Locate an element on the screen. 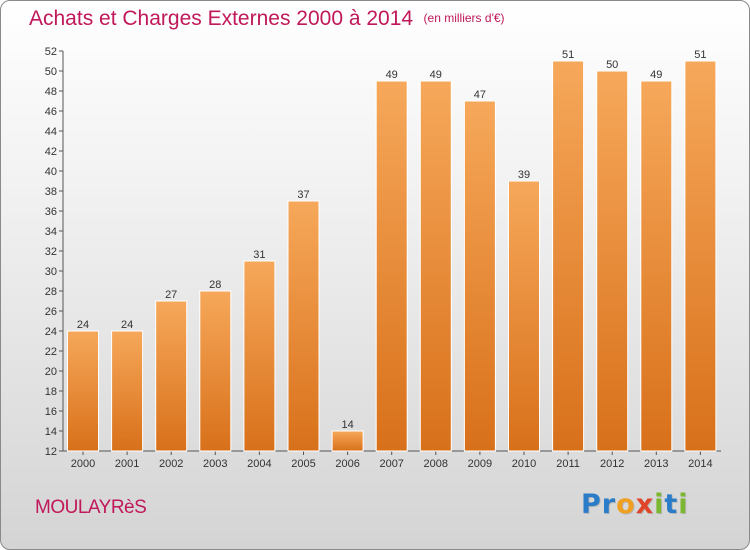 This screenshot has width=750, height=550. bar-2006 is located at coordinates (347, 441).